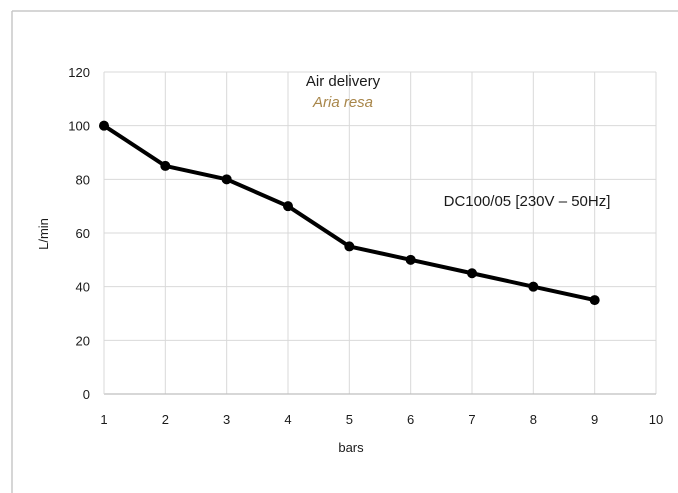  I want to click on x-tick-label: 7, so click(471, 419).